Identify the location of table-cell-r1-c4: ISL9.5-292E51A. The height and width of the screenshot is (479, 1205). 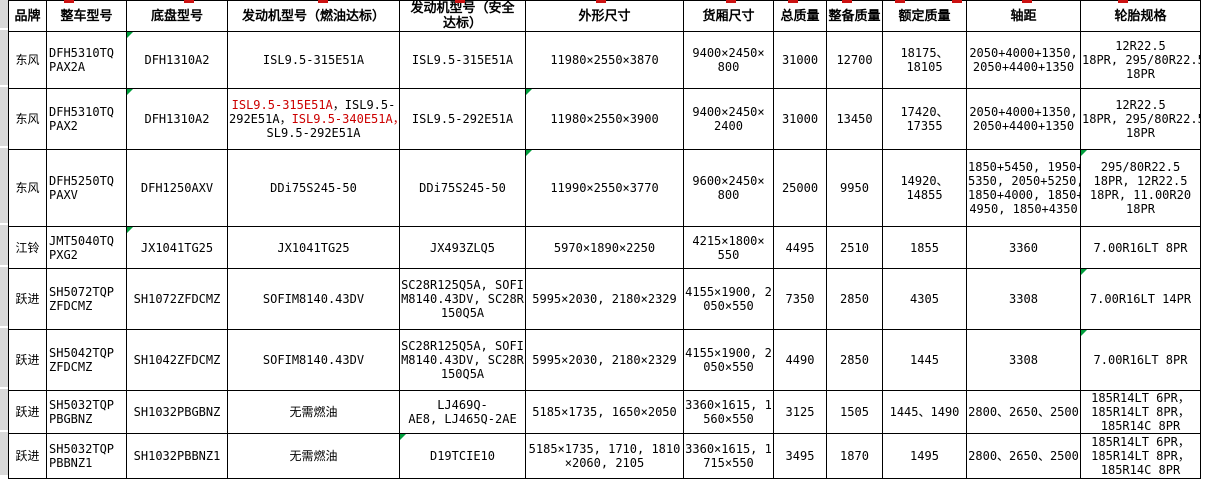
(462, 119).